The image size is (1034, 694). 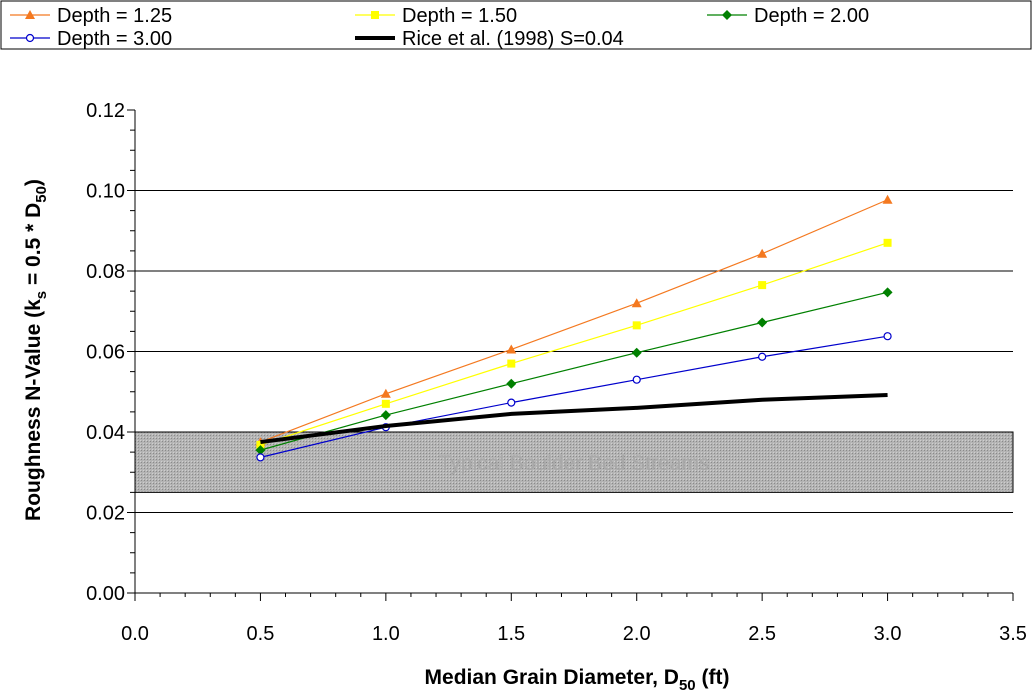 I want to click on legend-entry-depth-1-50: Depth = 1.50, so click(x=436, y=16).